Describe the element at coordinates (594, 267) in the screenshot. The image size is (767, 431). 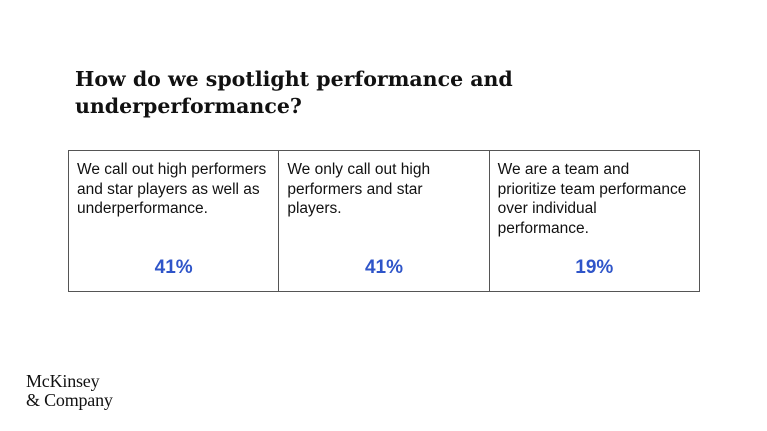
I see `option-percentage: 19%` at that location.